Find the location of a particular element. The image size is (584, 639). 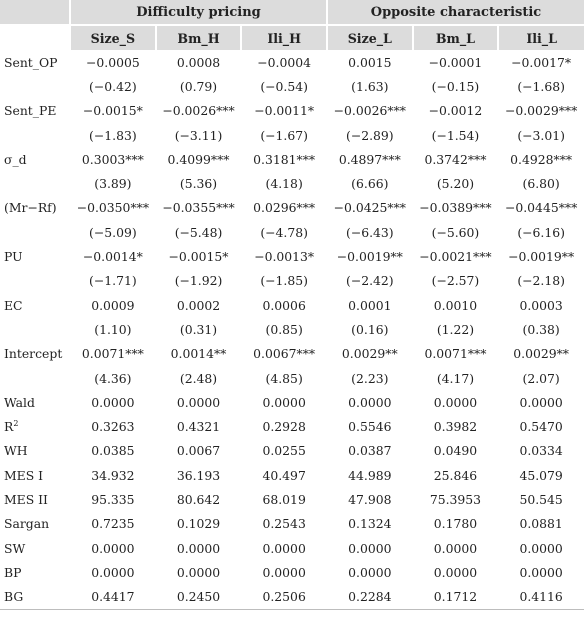

table-cell: 75.3953 is located at coordinates (455, 499).